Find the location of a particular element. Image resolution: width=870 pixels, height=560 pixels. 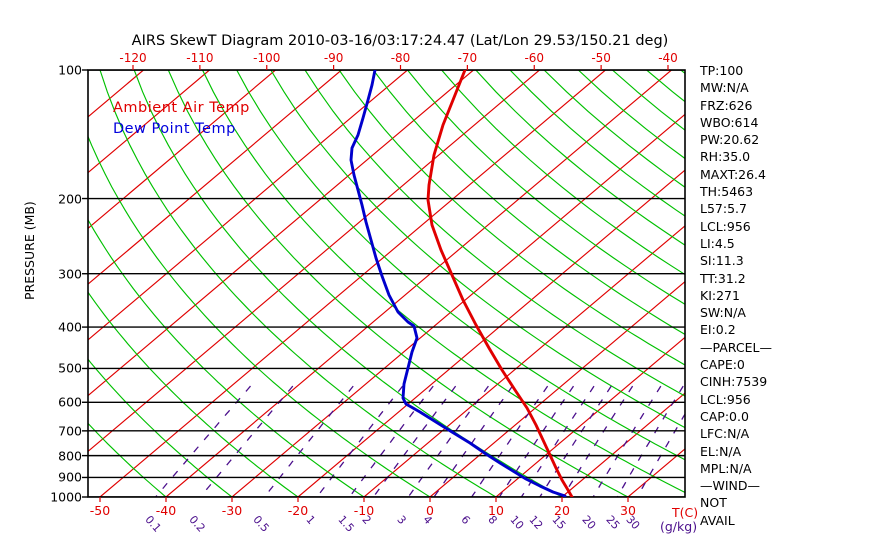

parameter-row: PW:20.62 is located at coordinates (730, 140).